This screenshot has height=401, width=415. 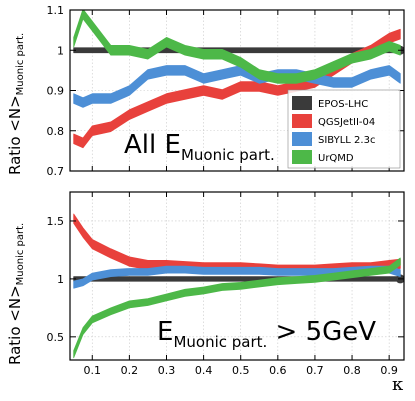 What do you see at coordinates (336, 158) in the screenshot?
I see `legend-label-urqmd: UrQMD` at bounding box center [336, 158].